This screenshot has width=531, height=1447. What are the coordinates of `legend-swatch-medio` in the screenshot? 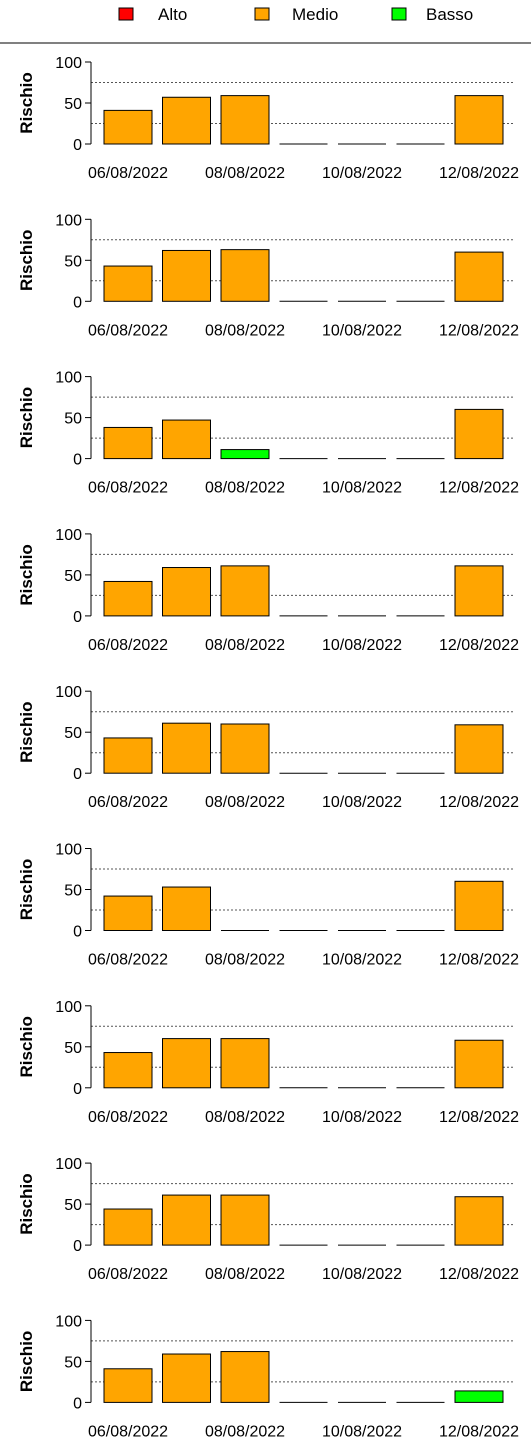 It's located at (262, 14).